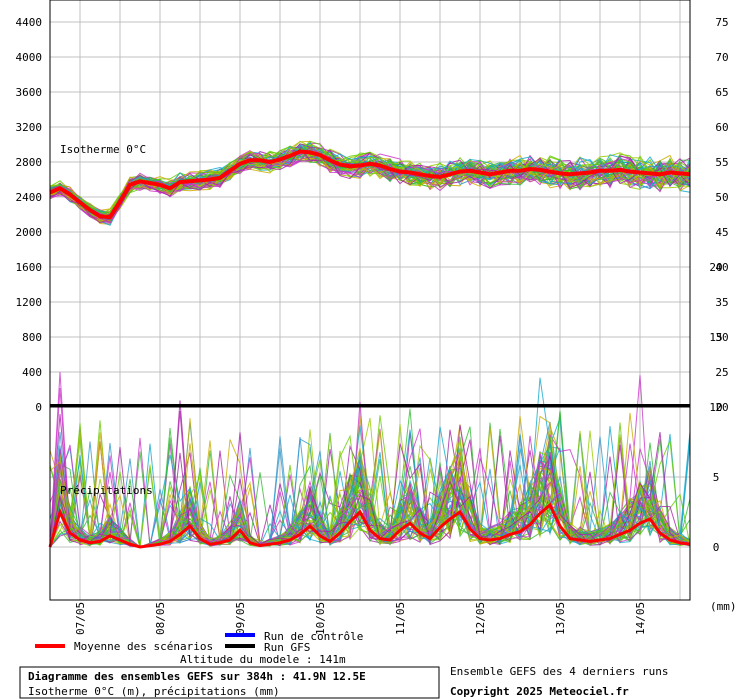 The height and width of the screenshot is (700, 740). I want to click on precip-tick-label: 10, so click(715, 407).